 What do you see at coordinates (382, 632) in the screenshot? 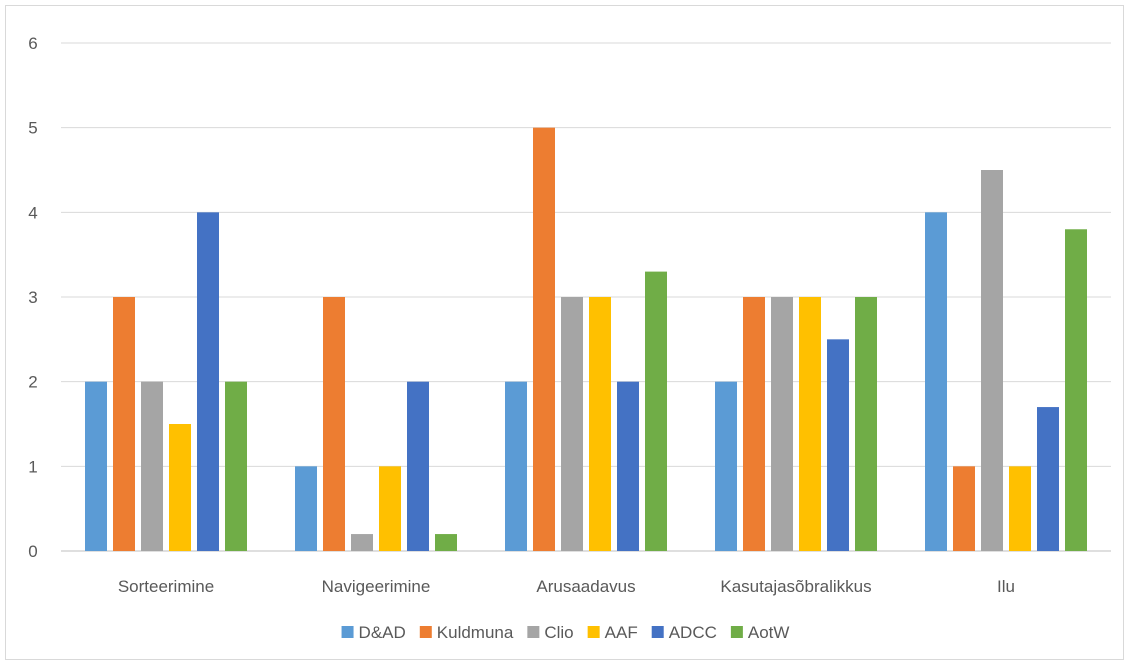
I see `legend-label: D&AD` at bounding box center [382, 632].